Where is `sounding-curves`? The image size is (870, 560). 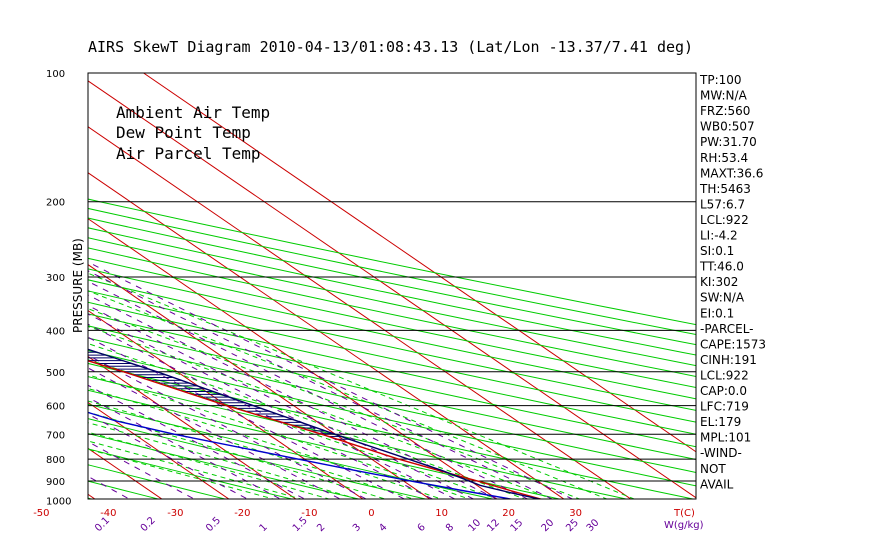 sounding-curves is located at coordinates (316, 423).